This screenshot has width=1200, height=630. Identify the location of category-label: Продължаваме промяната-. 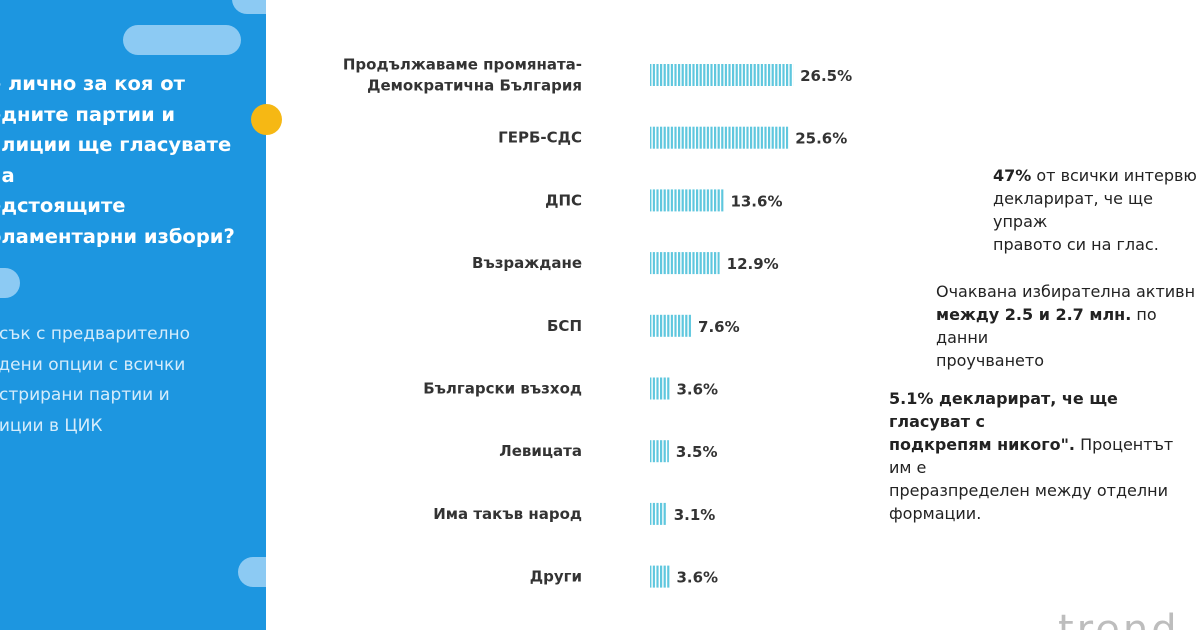
(462, 65).